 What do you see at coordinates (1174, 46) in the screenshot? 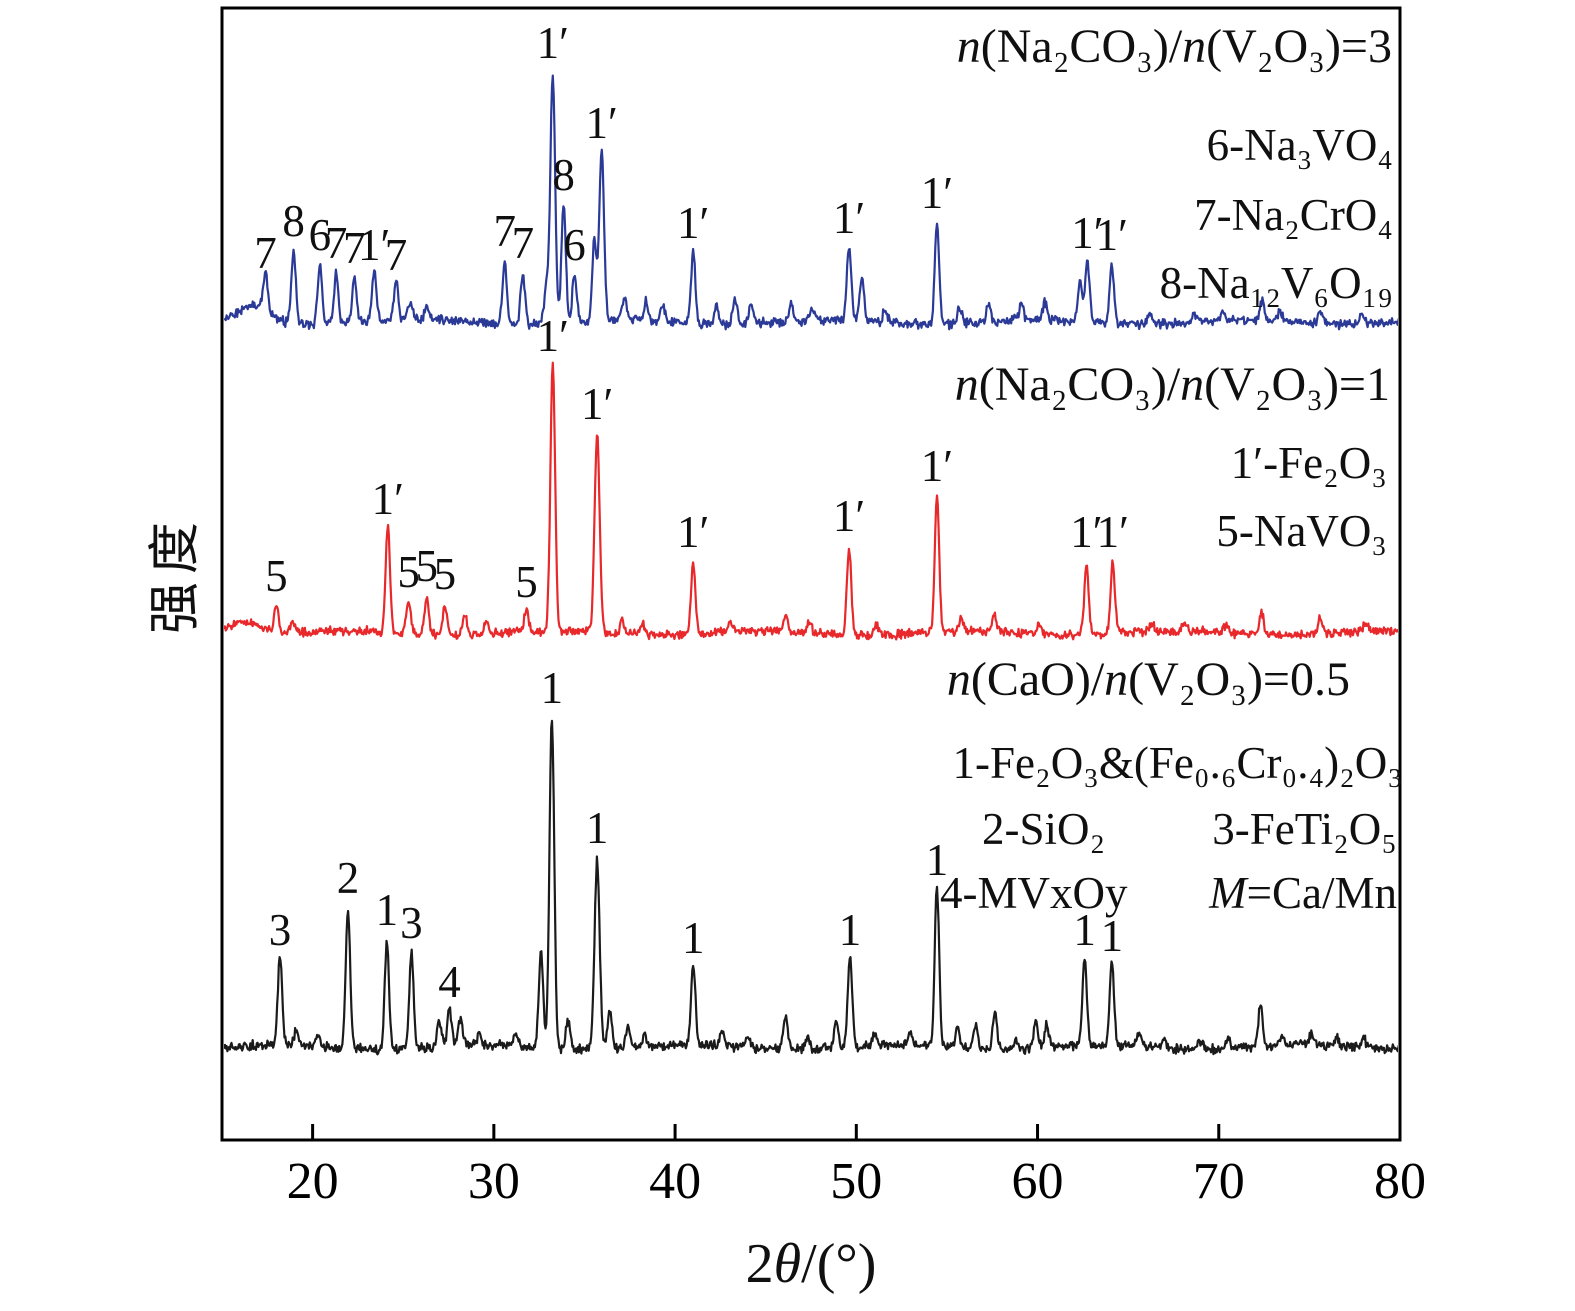
I see `ratio-label-na3: n(Na₂CO₃)/n(V₂O₃)=3` at bounding box center [1174, 46].